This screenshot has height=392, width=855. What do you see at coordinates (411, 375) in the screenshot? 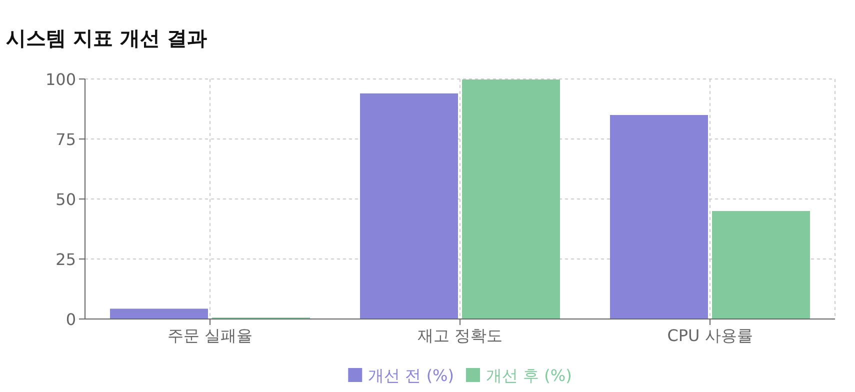
I see `legend-label: 개선 전 (%)` at bounding box center [411, 375].